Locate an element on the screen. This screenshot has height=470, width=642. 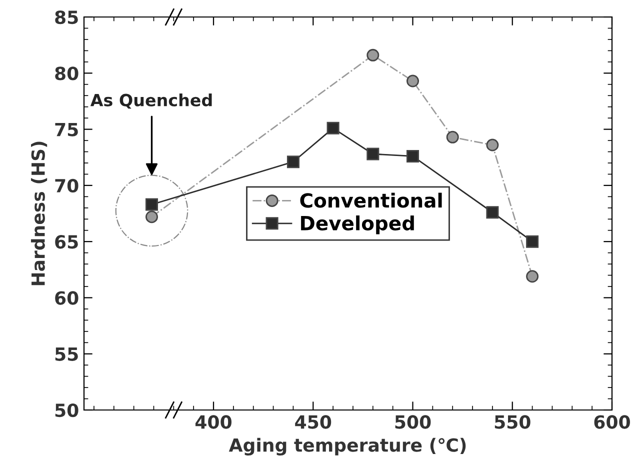
y-tick-label: 75 is located at coordinates (66, 129).